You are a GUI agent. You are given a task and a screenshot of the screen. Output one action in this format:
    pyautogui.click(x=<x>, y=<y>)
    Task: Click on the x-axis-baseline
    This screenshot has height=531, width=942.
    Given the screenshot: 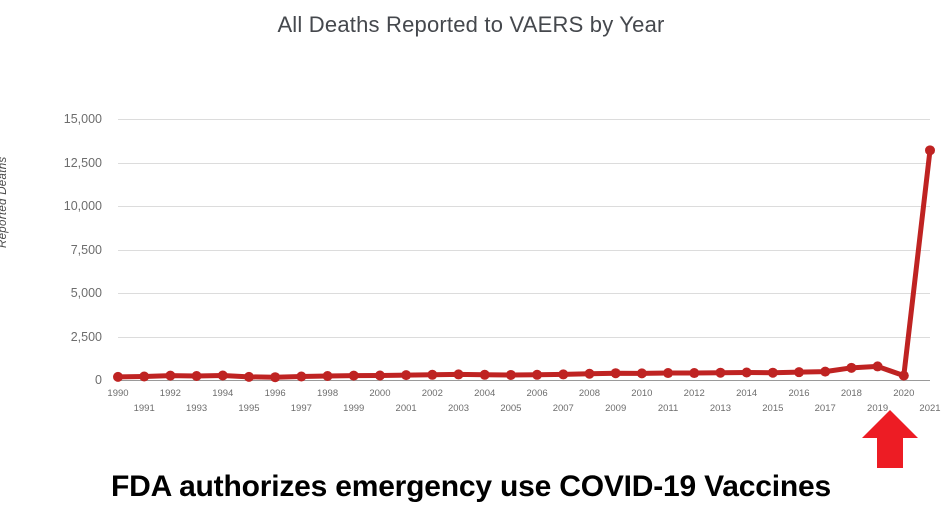 What is the action you would take?
    pyautogui.click(x=524, y=380)
    